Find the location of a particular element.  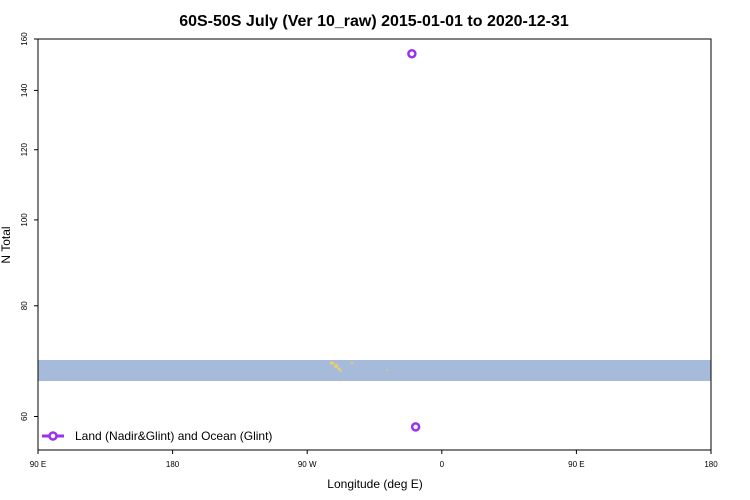

x-axis-label: Longitude (deg E) is located at coordinates (374, 484).